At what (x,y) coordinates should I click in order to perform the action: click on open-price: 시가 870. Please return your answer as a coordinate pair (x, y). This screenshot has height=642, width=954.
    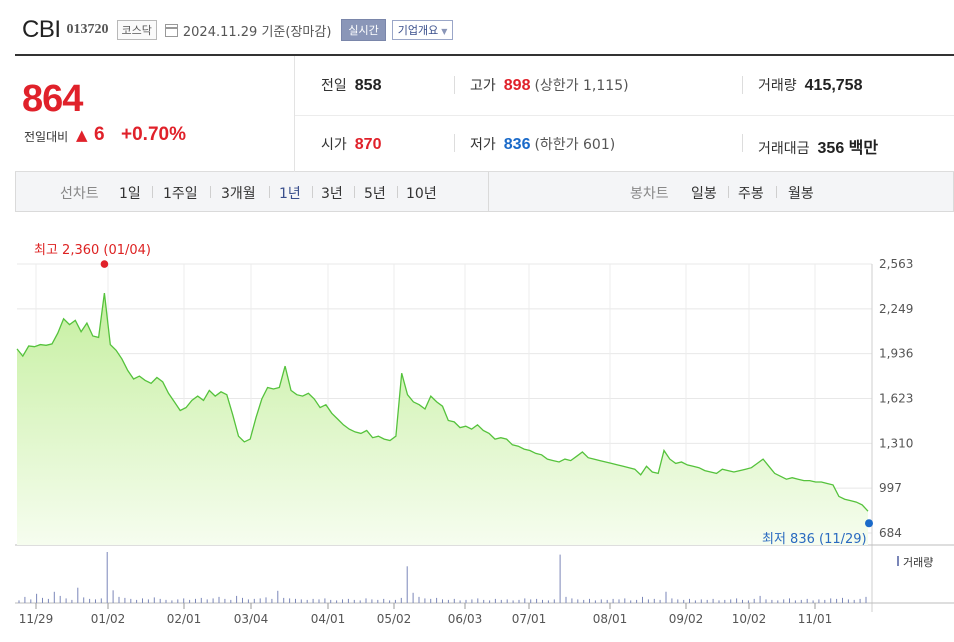
    Looking at the image, I should click on (351, 144).